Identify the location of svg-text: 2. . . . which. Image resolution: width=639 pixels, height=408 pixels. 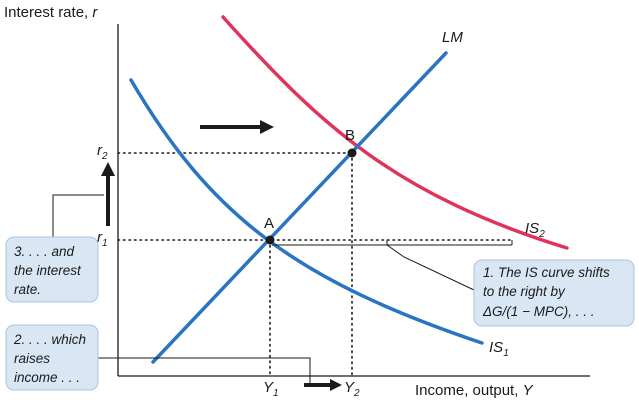
(49, 339).